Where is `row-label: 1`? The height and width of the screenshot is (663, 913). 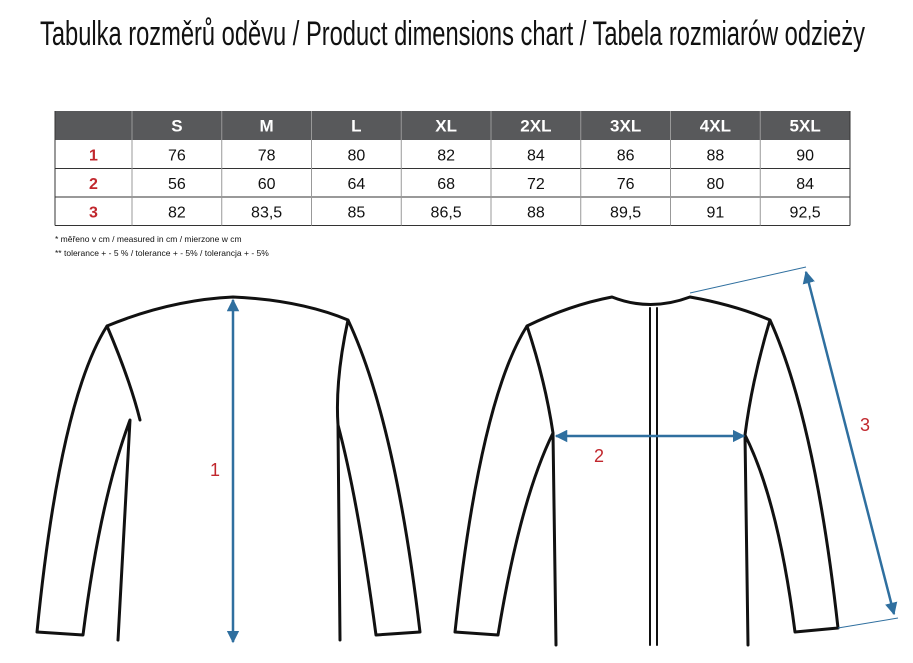 row-label: 1 is located at coordinates (93, 155).